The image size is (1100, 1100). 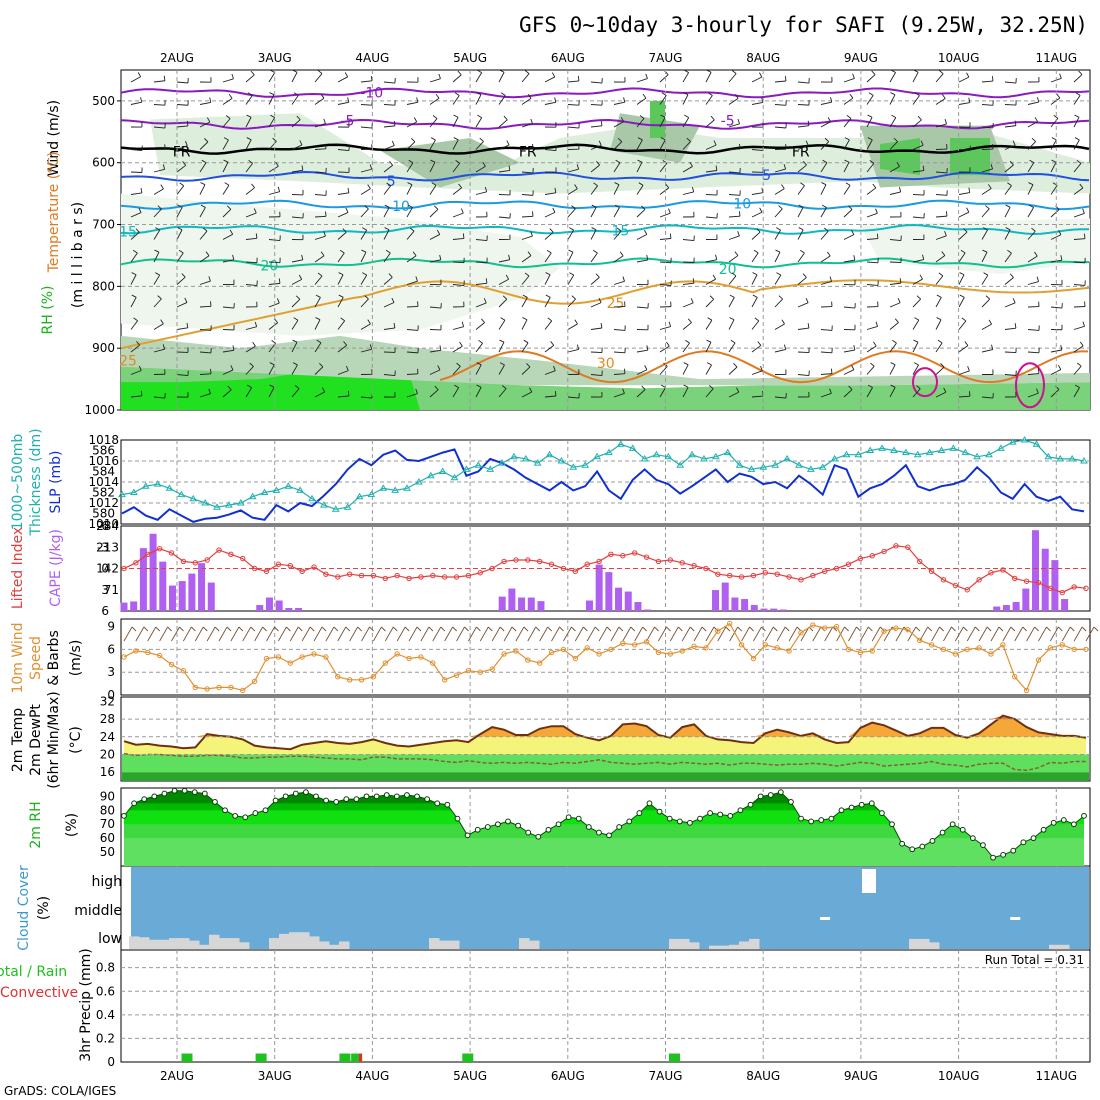 What do you see at coordinates (107, 754) in the screenshot?
I see `temp-ytick-20: 20` at bounding box center [107, 754].